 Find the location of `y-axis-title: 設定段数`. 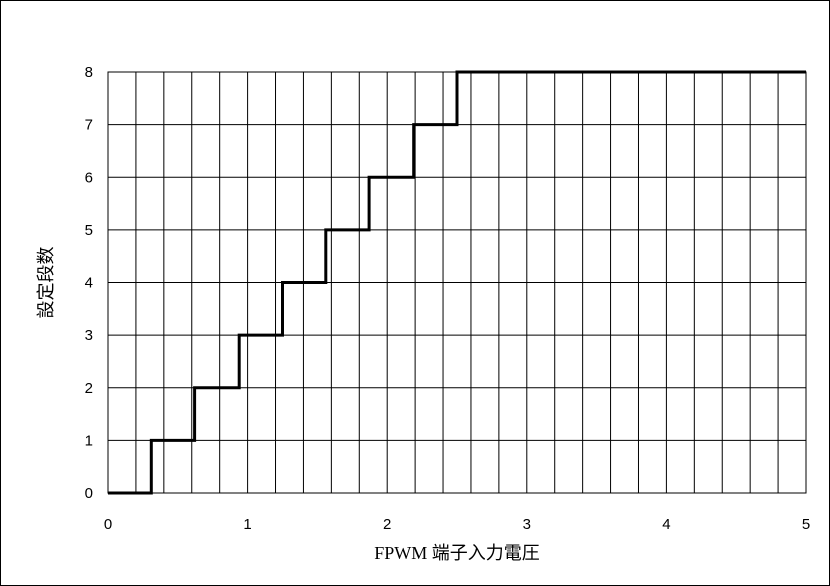

y-axis-title: 設定段数 is located at coordinates (46, 283).